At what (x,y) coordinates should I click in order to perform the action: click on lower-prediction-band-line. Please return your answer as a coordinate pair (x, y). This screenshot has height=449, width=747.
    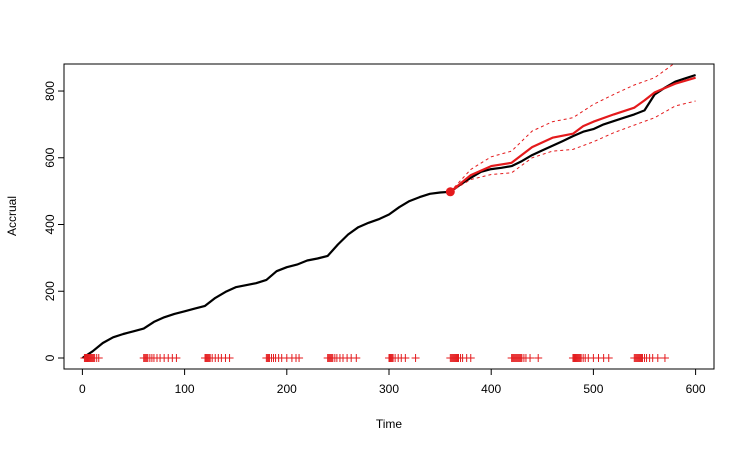
    Looking at the image, I should click on (573, 146).